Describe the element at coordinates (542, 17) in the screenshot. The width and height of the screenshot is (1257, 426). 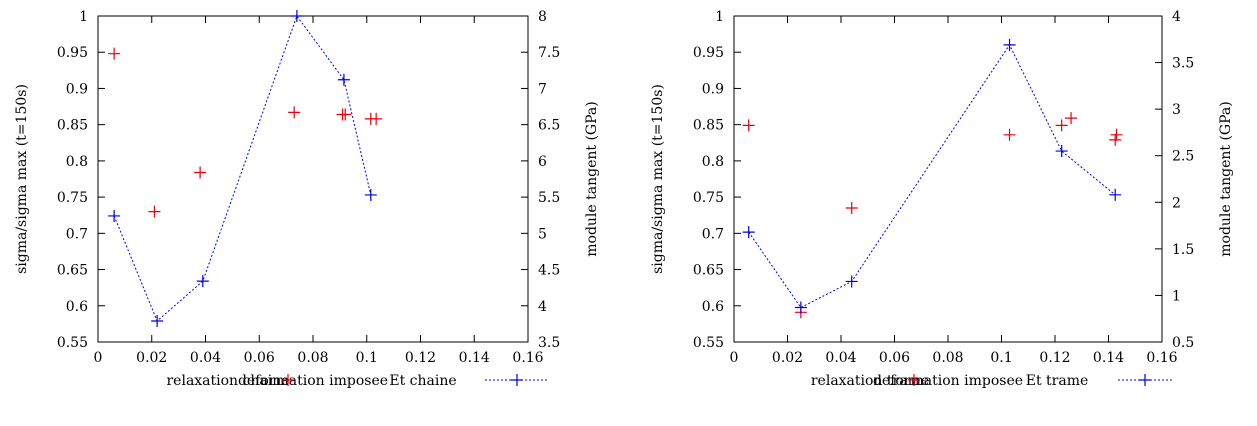
I see `y2-tick-label: 8` at that location.